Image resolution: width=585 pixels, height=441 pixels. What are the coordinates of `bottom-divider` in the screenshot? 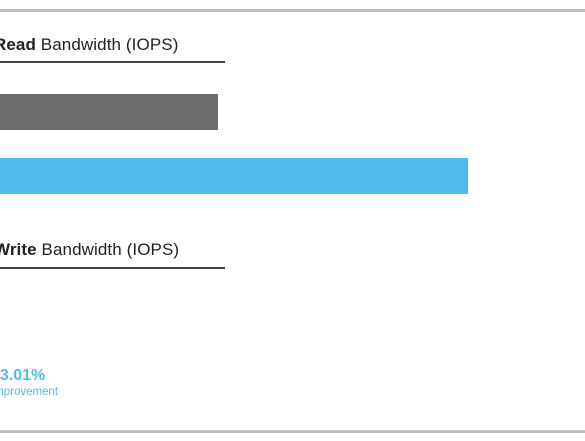 It's located at (292, 431).